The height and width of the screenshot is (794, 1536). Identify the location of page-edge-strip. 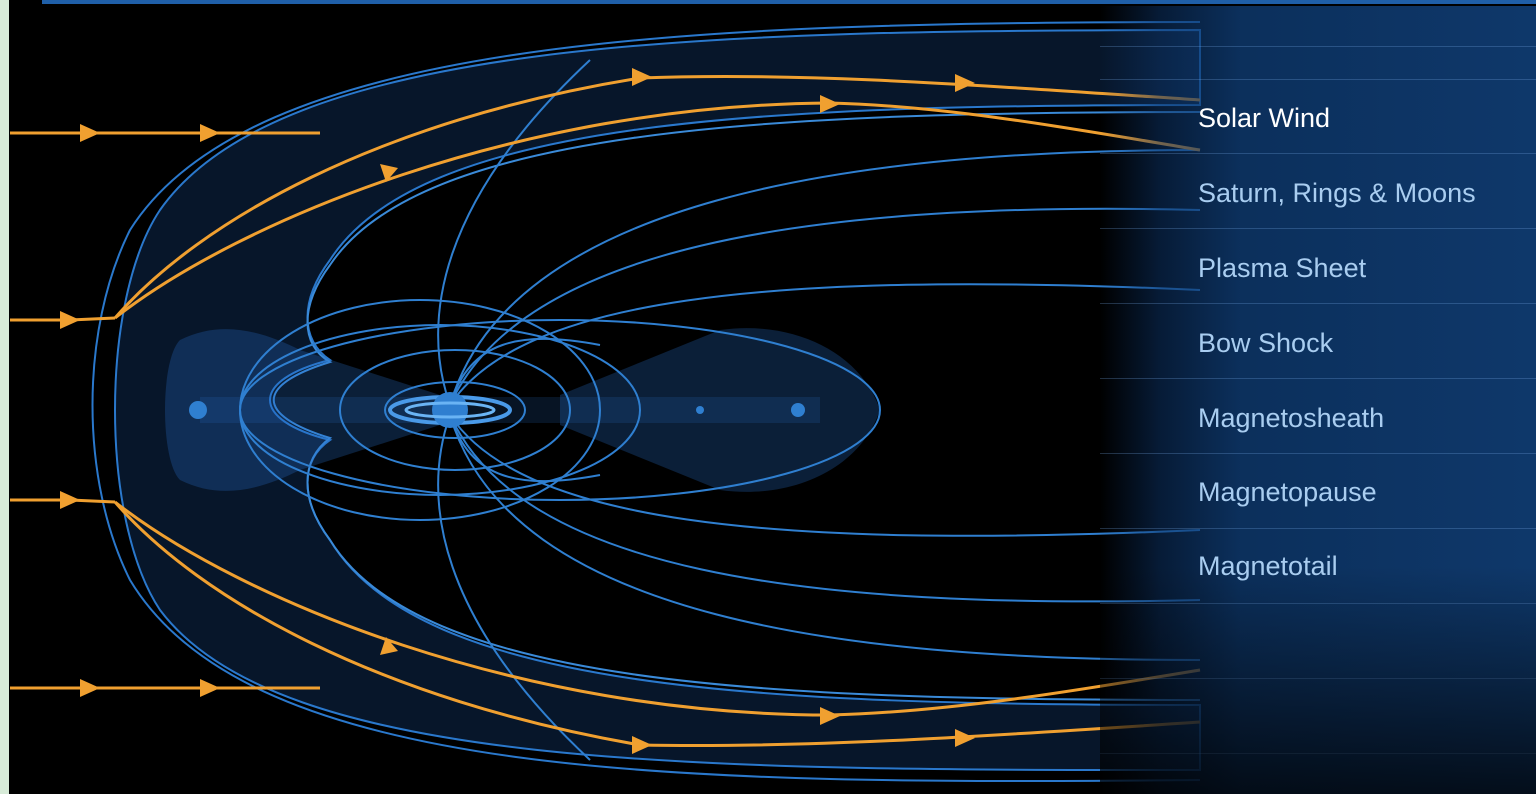
(4, 397).